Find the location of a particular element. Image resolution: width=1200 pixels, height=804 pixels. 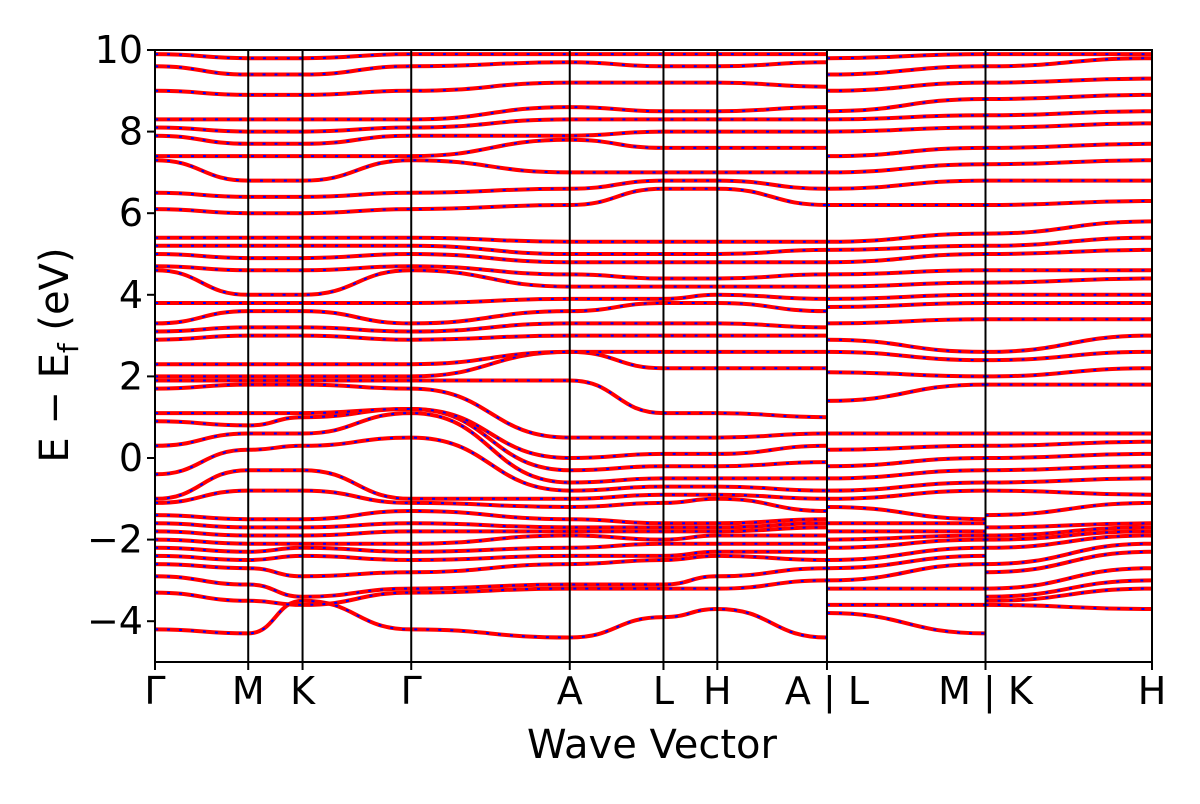

band-line-dashed-24-seg0 is located at coordinates (490, 282).